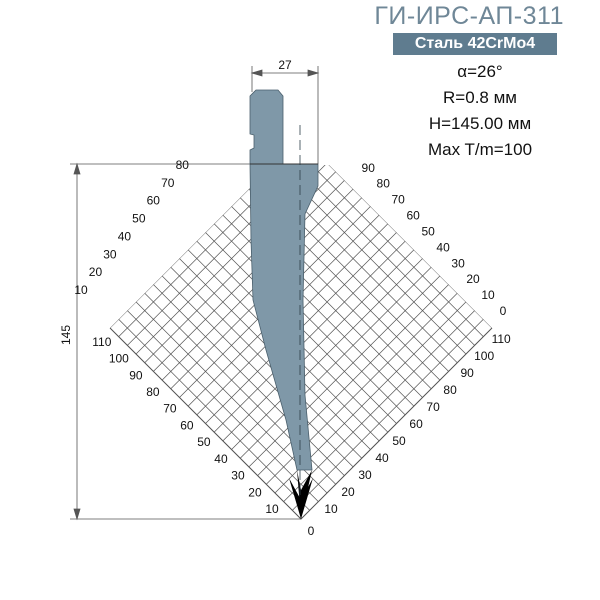  Describe the element at coordinates (469, 16) in the screenshot. I see `tool-title: ГИ-ИРС-АП-311` at that location.